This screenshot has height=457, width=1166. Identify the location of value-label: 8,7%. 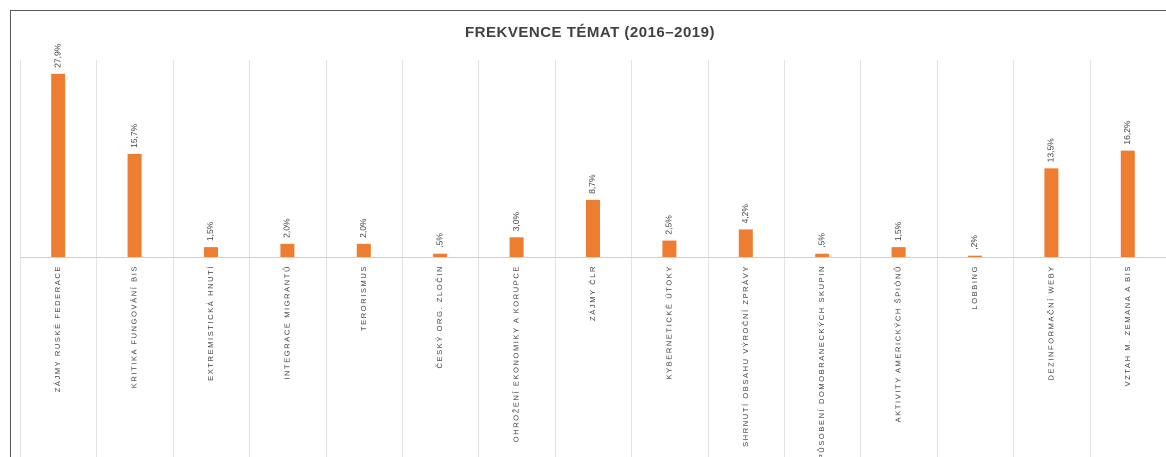
(592, 184).